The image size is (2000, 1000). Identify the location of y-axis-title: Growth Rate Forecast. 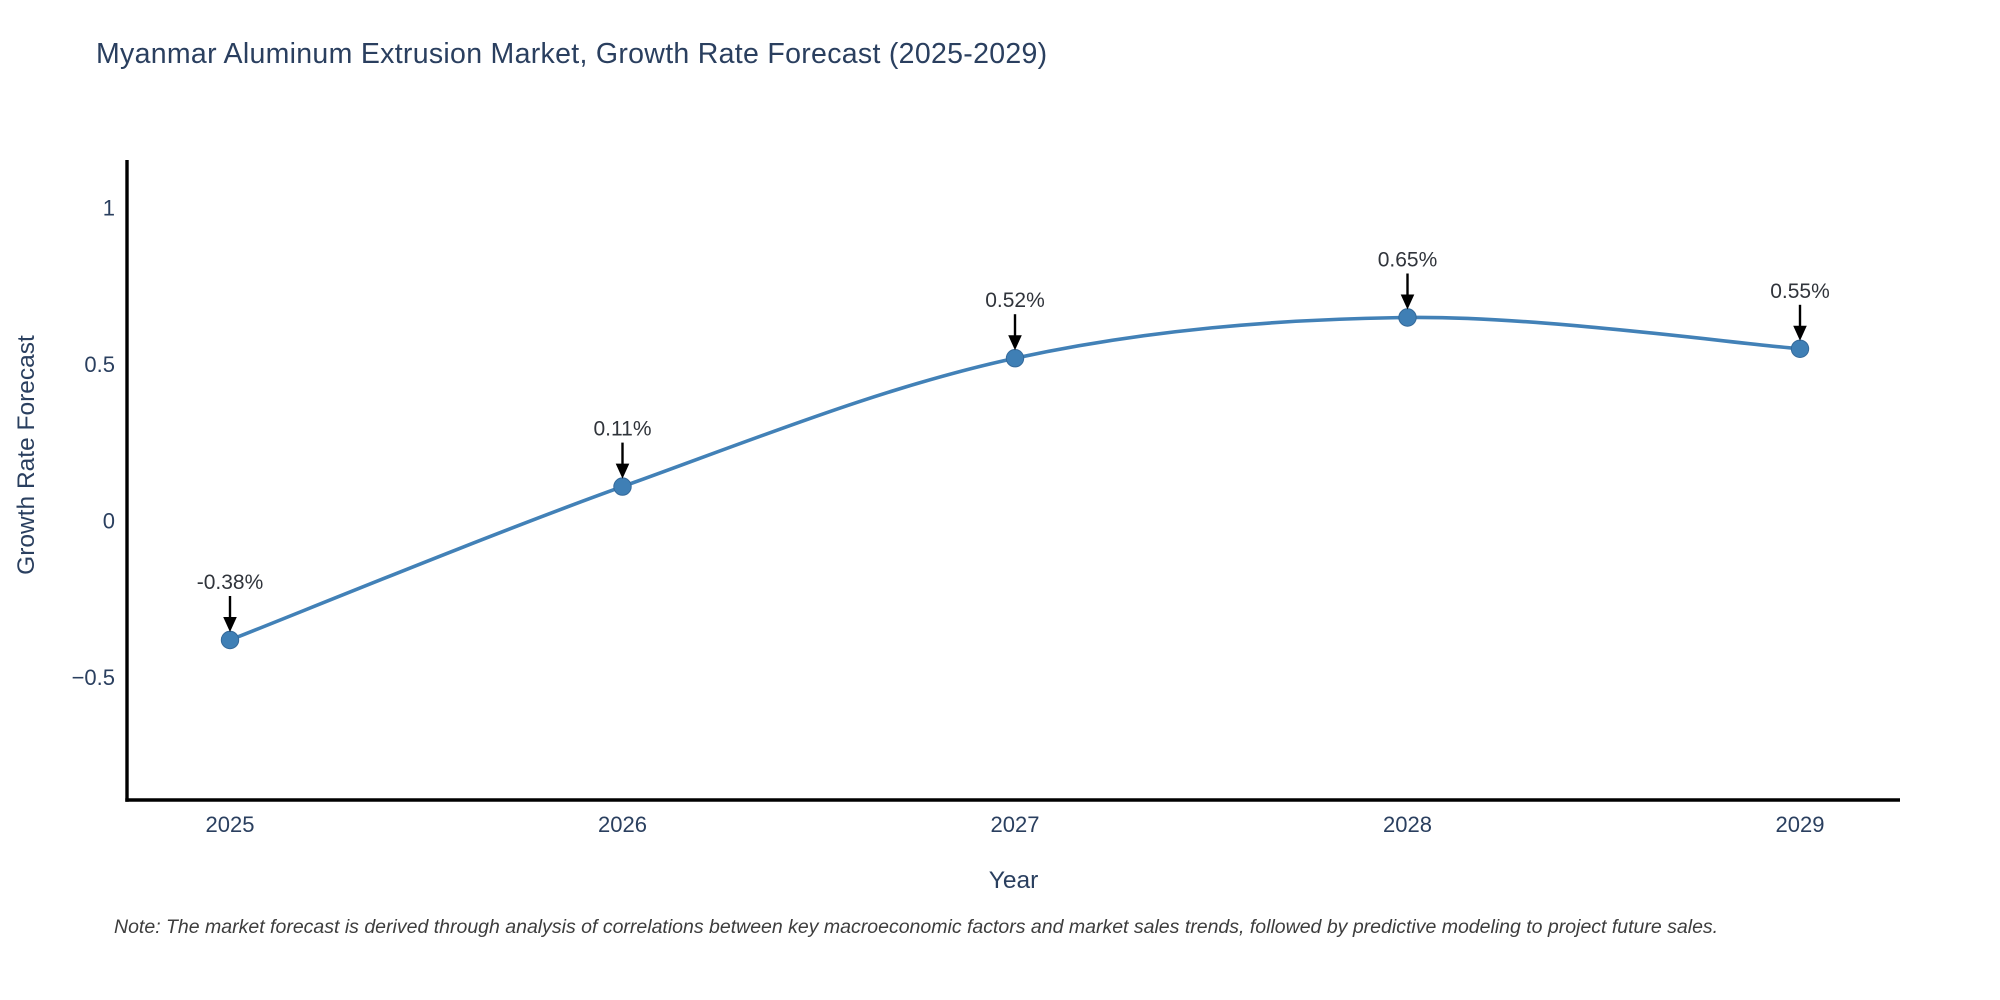
(26, 455).